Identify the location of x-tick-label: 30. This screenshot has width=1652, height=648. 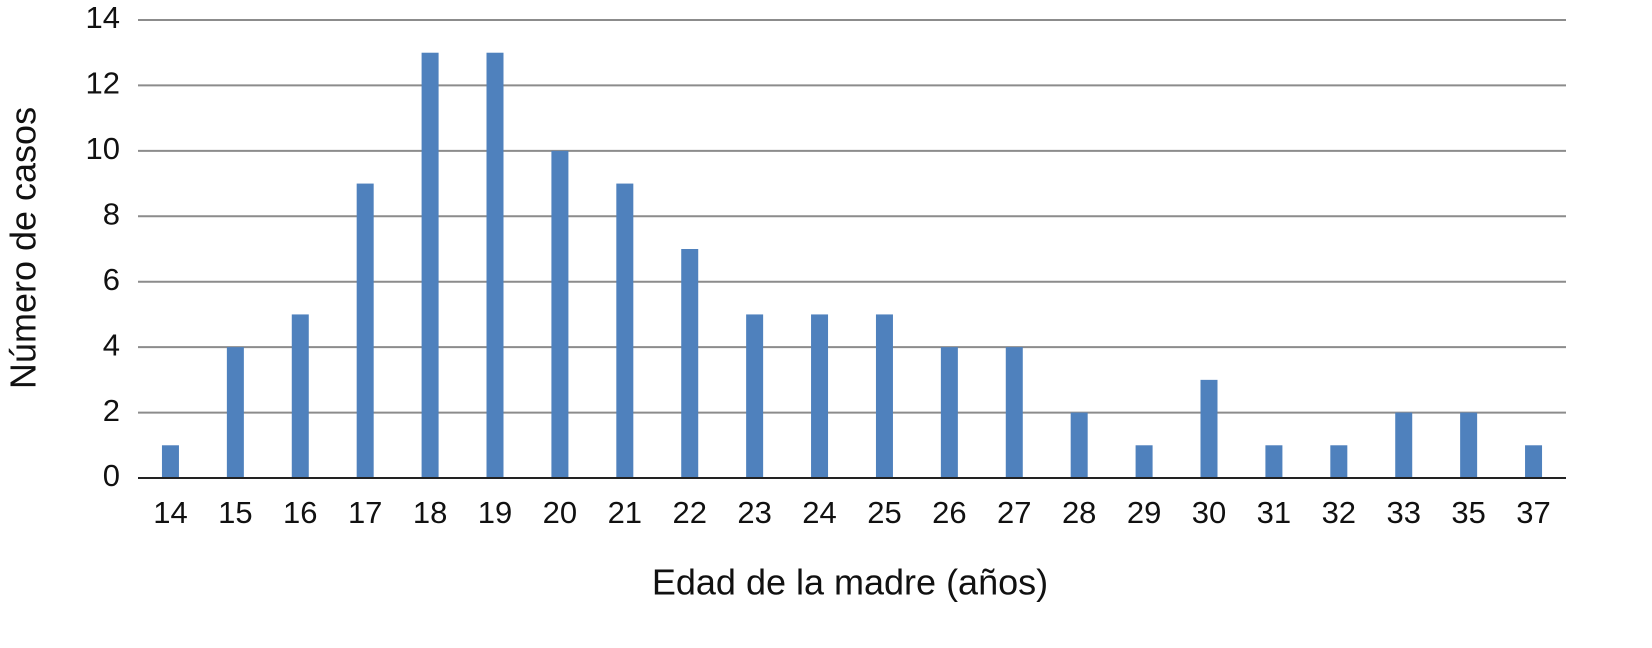
(1209, 512).